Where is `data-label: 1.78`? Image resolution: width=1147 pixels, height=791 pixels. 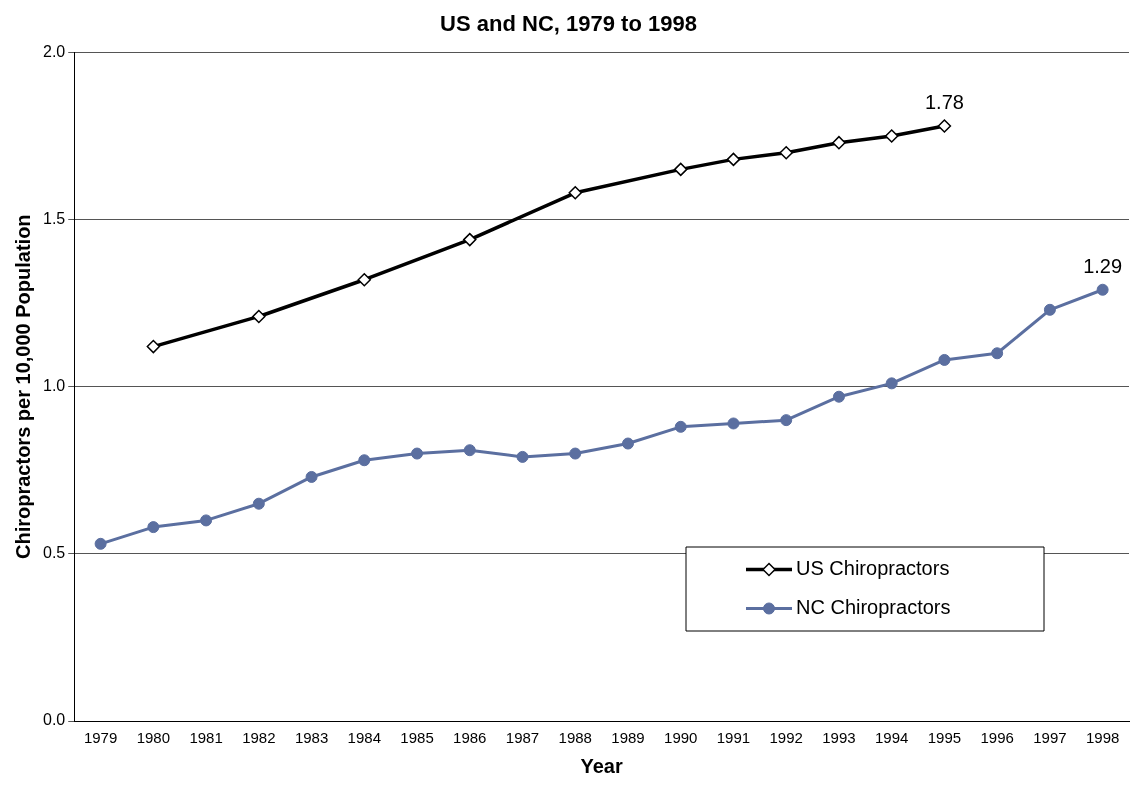
data-label: 1.78 is located at coordinates (944, 102).